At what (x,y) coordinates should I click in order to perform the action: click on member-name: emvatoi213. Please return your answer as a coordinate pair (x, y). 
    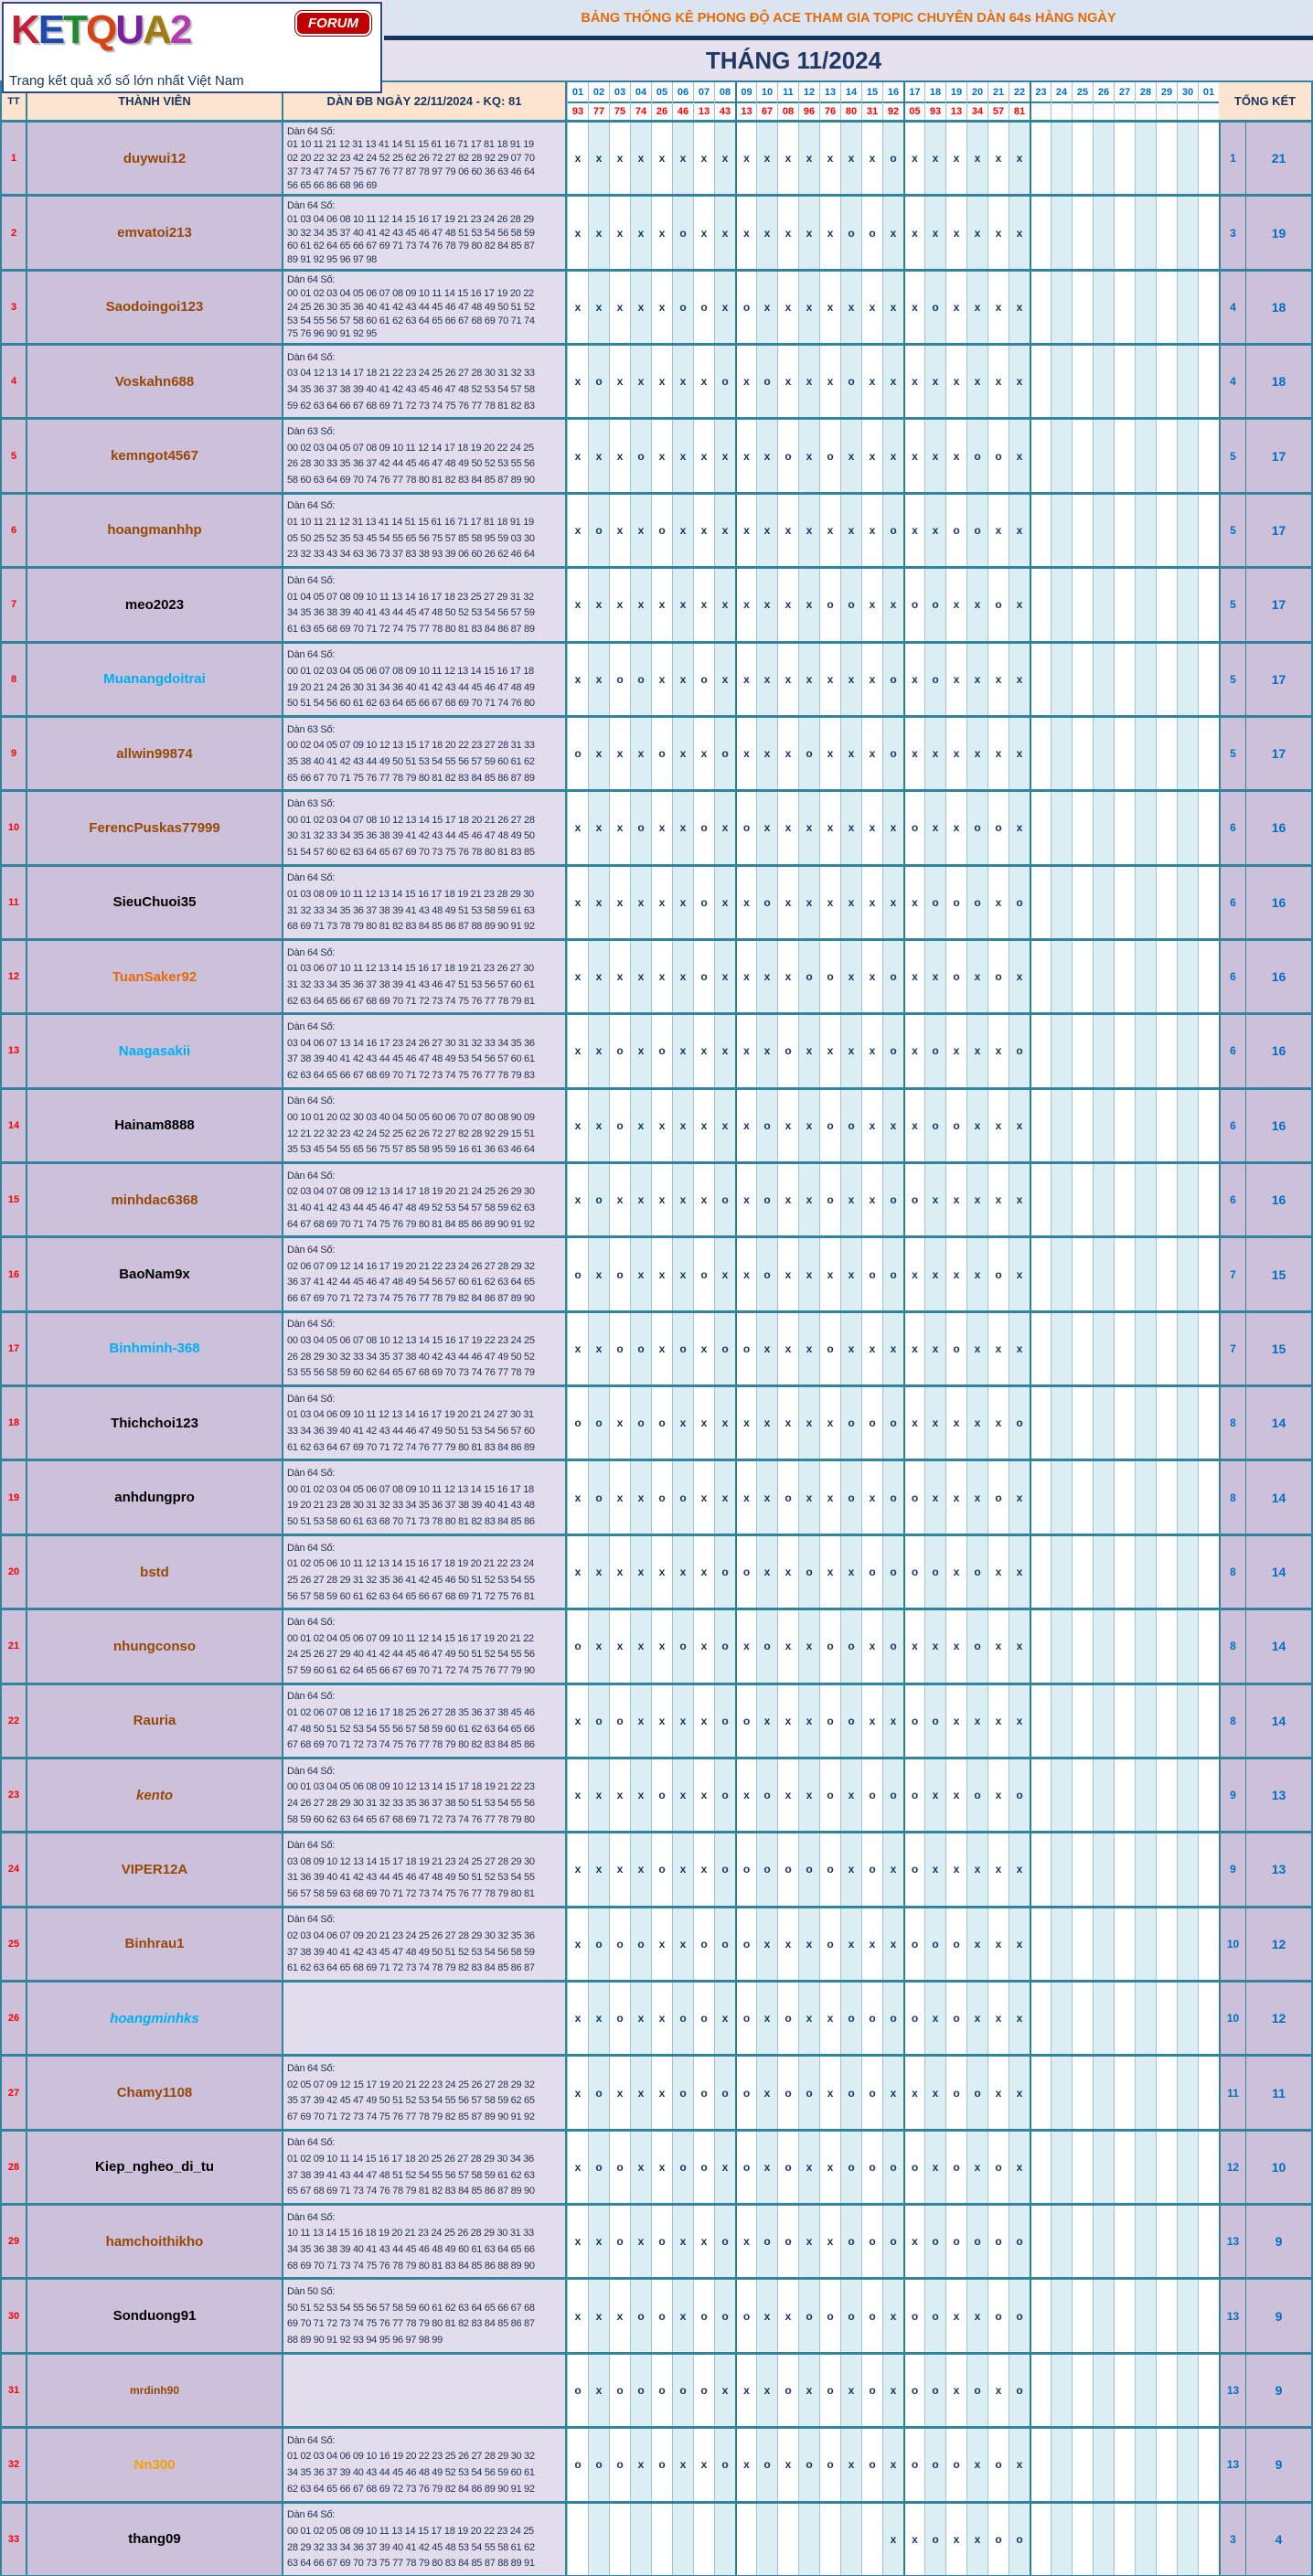
    Looking at the image, I should click on (155, 233).